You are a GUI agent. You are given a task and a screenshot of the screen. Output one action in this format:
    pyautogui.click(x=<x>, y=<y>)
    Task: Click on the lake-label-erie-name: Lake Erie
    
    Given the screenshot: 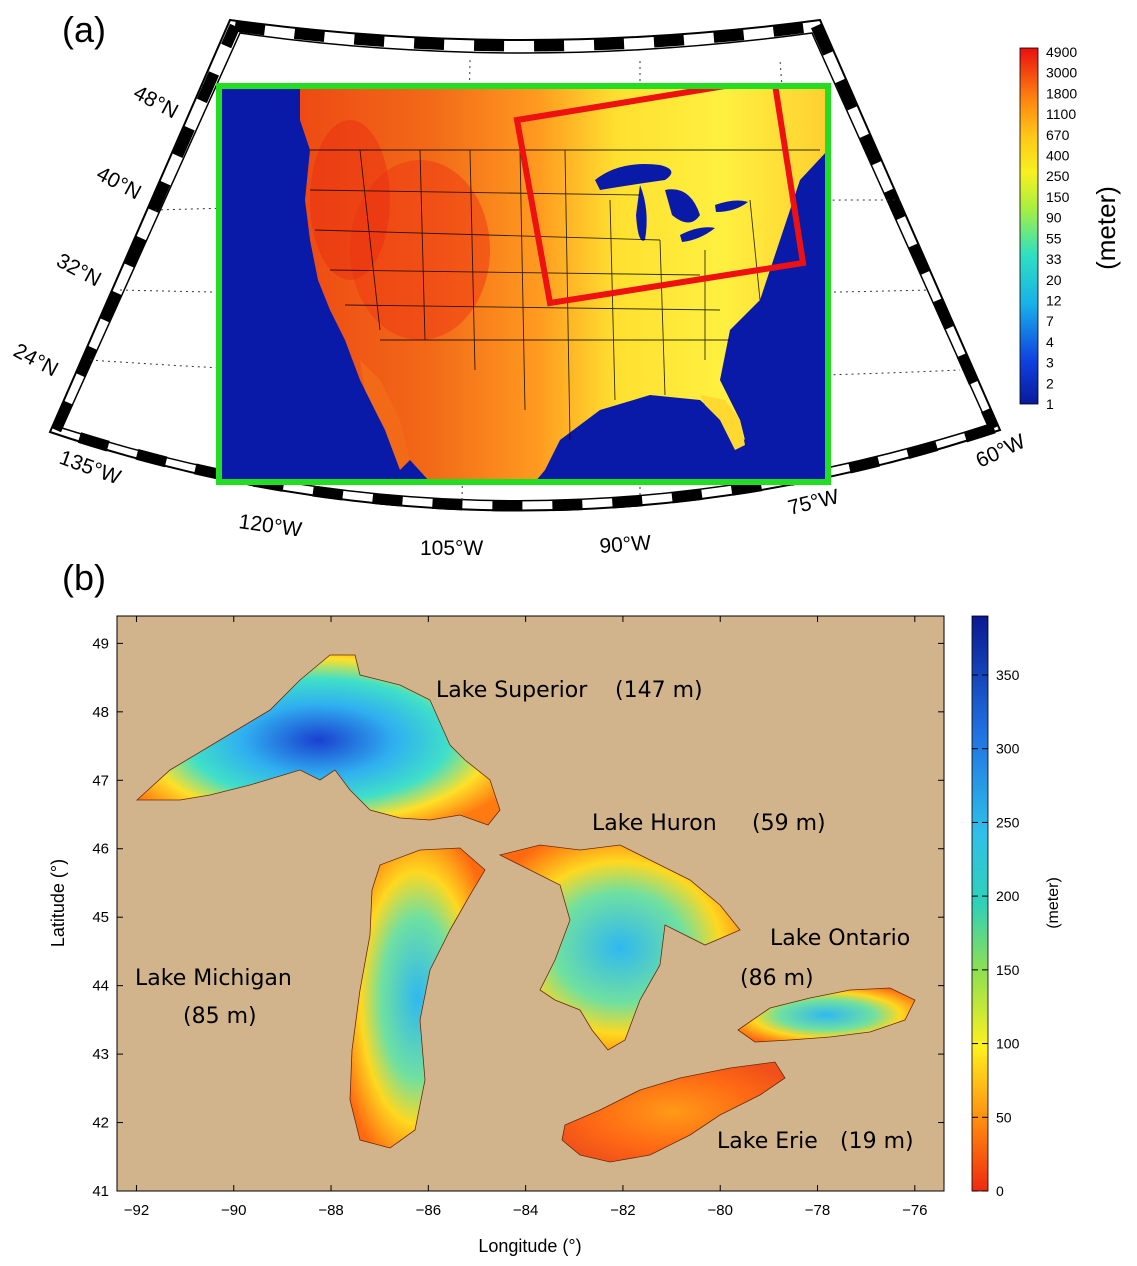 What is the action you would take?
    pyautogui.click(x=767, y=1141)
    